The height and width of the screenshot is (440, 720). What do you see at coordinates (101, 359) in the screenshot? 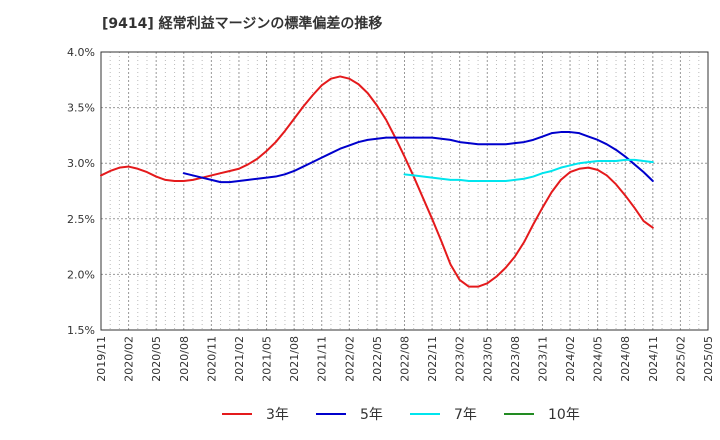
I see `x-tick-label: 2019/11` at bounding box center [101, 359].